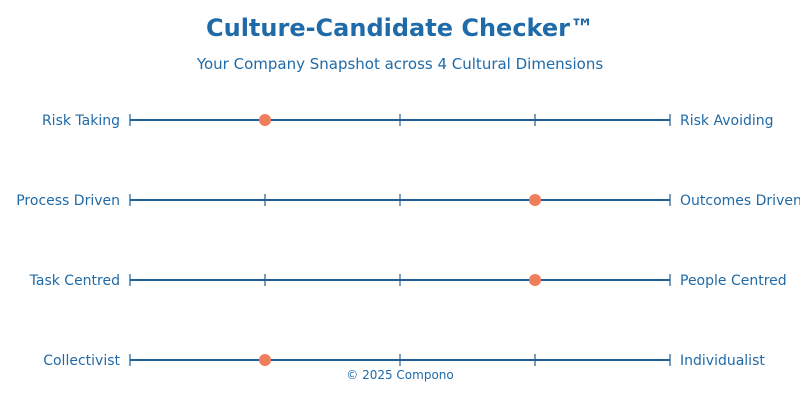 Image resolution: width=800 pixels, height=400 pixels. What do you see at coordinates (727, 121) in the screenshot?
I see `right-pole-label: Risk Avoiding` at bounding box center [727, 121].